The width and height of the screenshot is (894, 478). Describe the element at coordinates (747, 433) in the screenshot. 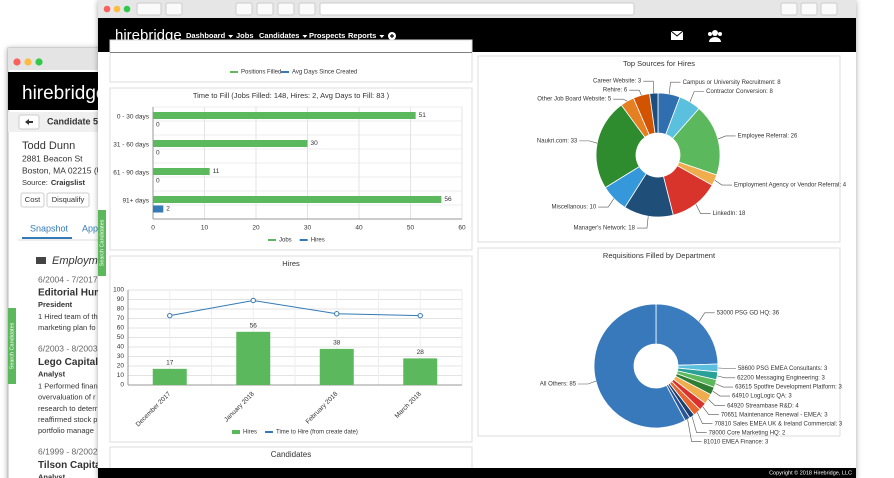

I see `slice-label: 78000 Core Marketing HQ: 2` at that location.